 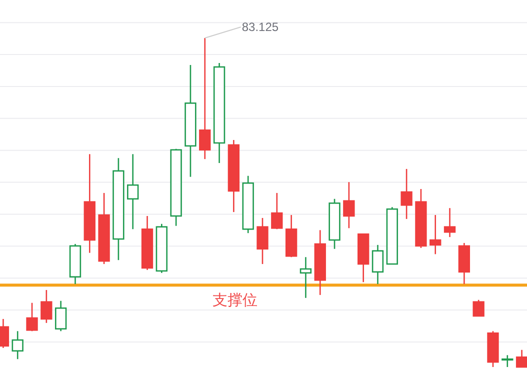 What do you see at coordinates (260, 27) in the screenshot?
I see `text: 83.125` at bounding box center [260, 27].